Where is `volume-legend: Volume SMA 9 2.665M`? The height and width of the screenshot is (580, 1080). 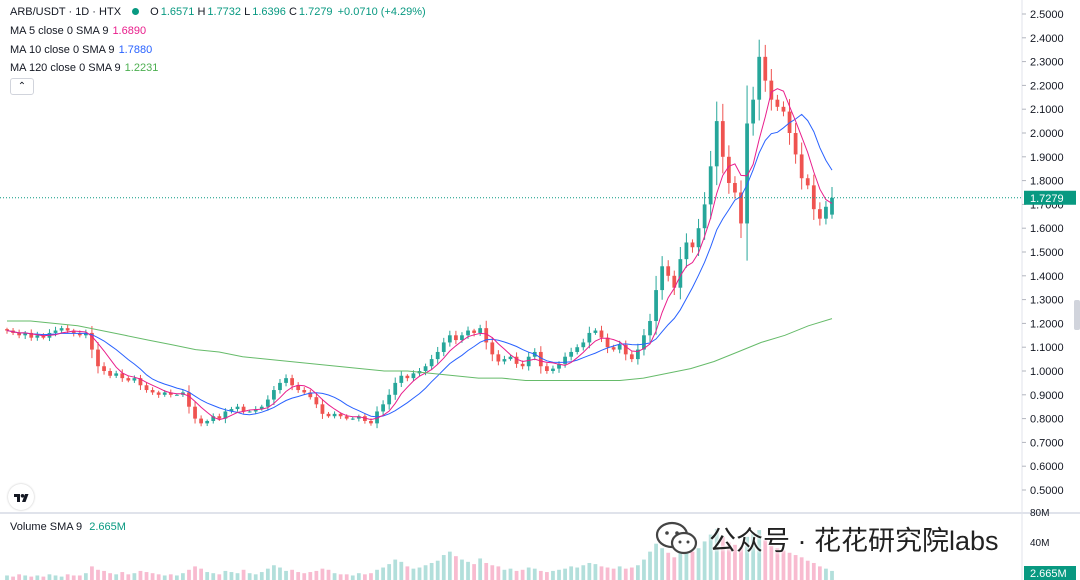 volume-legend: Volume SMA 9 2.665M is located at coordinates (68, 527).